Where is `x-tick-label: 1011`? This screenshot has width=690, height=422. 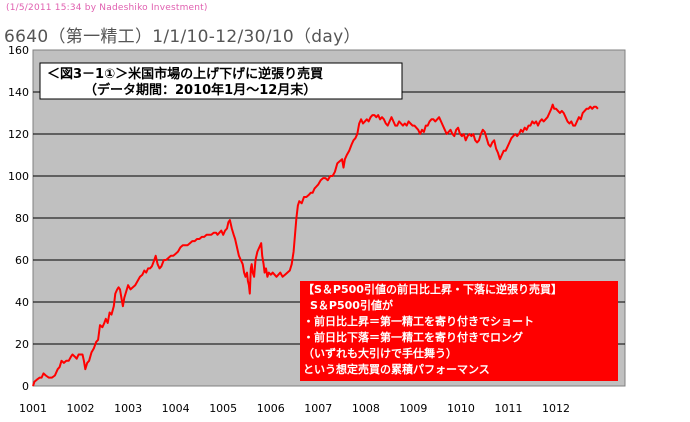 x-tick-label: 1011 is located at coordinates (509, 408).